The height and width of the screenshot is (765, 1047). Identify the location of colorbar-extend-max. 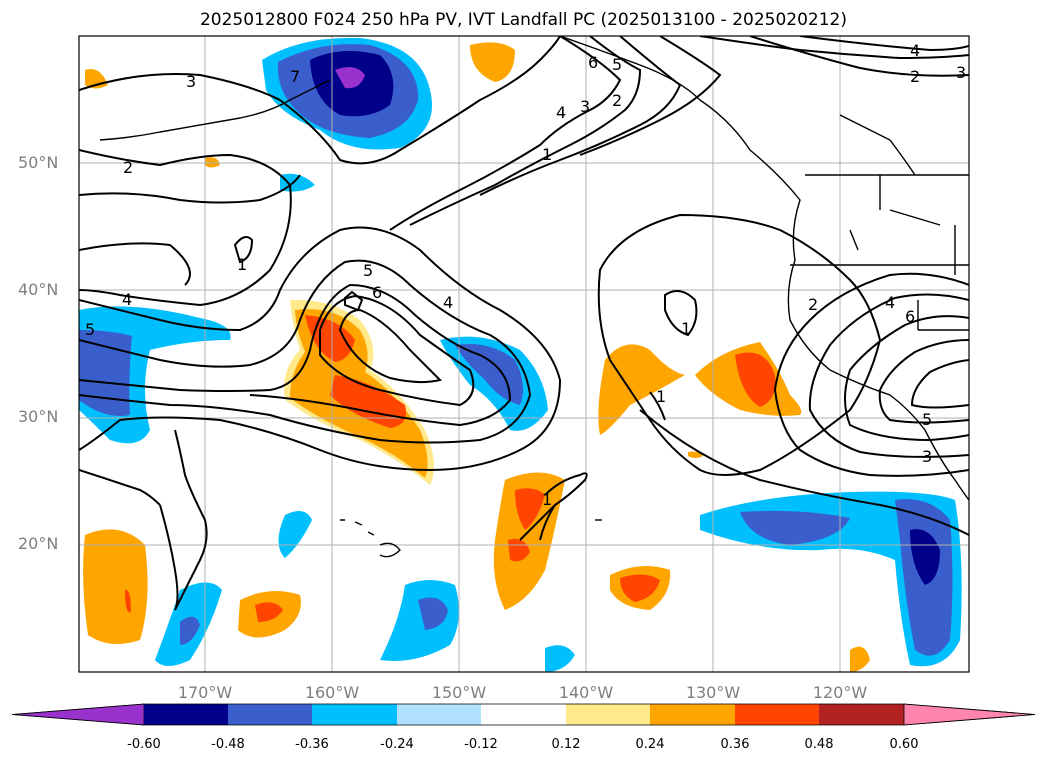
(969, 714).